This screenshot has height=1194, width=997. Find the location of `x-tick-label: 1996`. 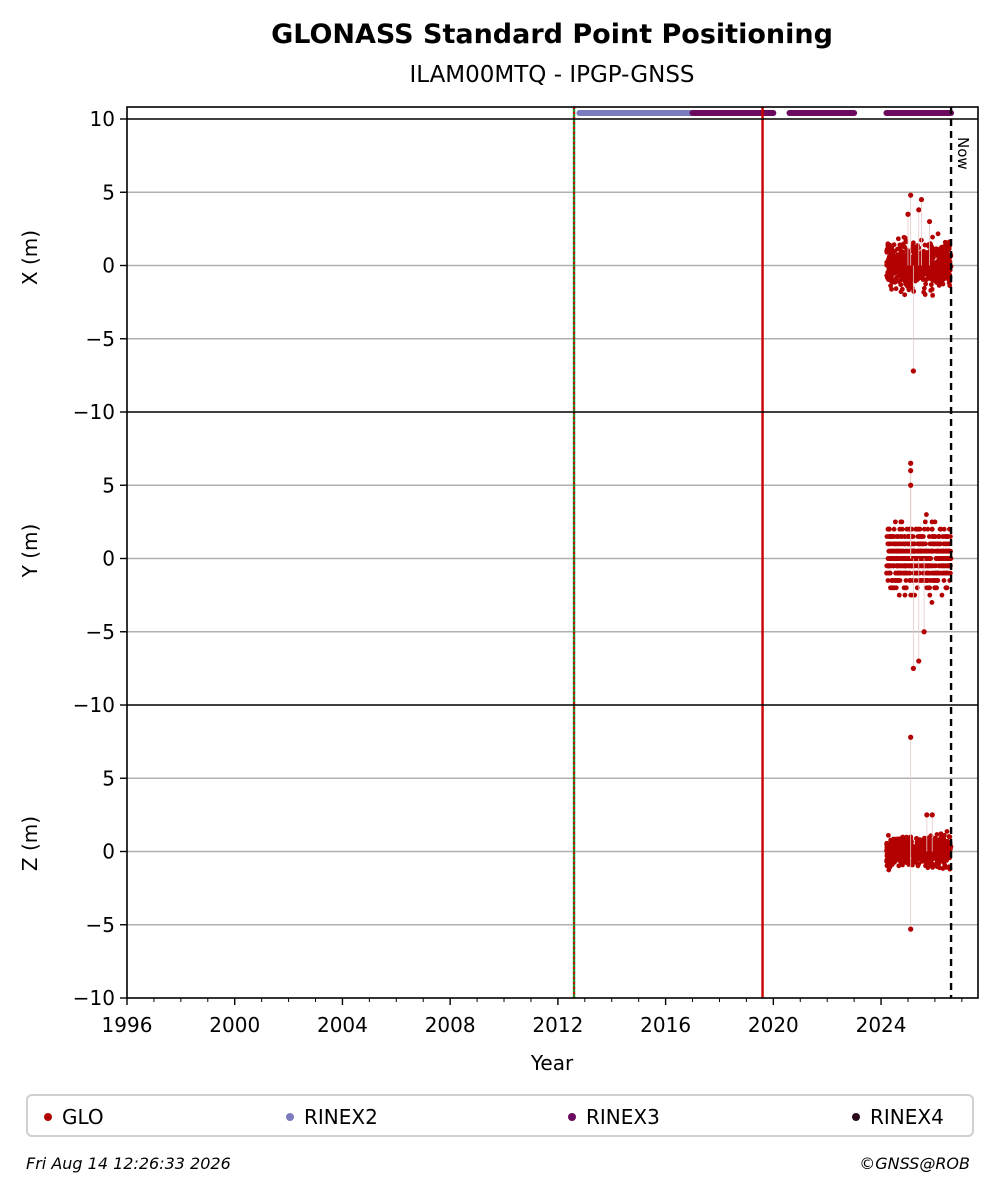

x-tick-label: 1996 is located at coordinates (127, 1025).